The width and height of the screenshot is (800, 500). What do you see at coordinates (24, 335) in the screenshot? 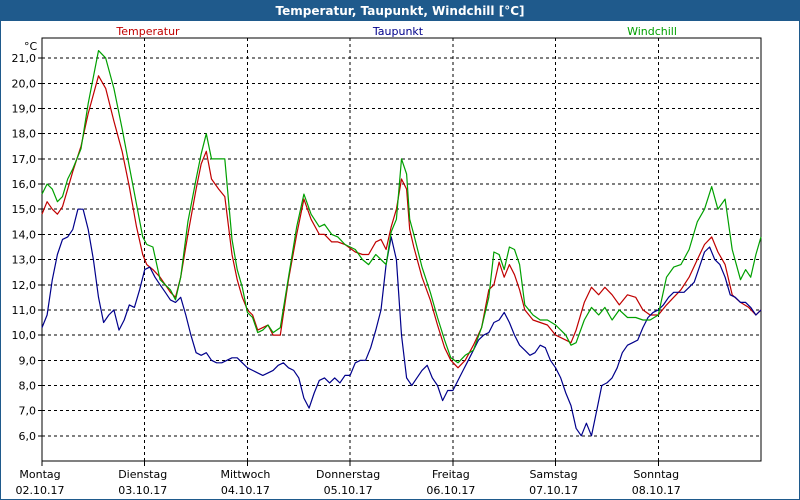
I see `y-tick-label: 10,0` at bounding box center [24, 335].